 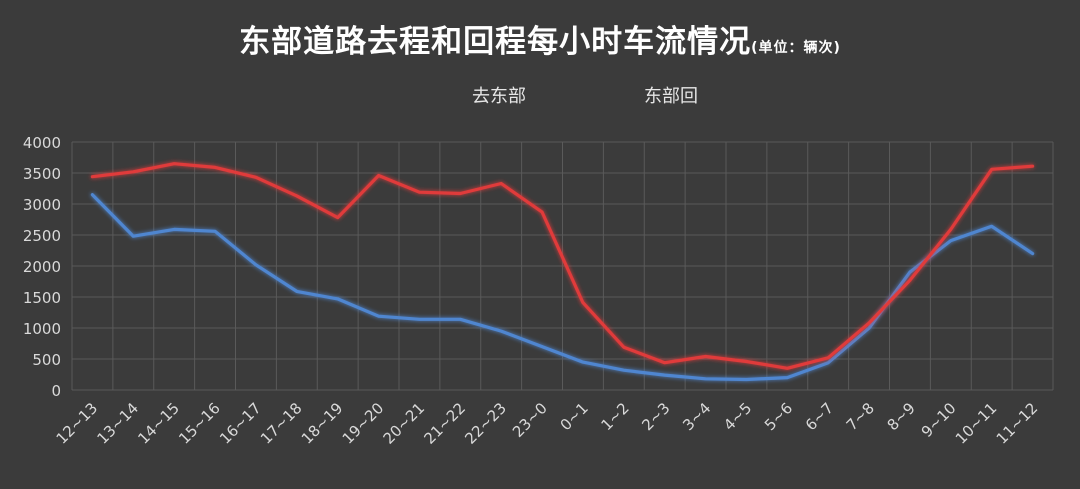 What do you see at coordinates (42, 205) in the screenshot?
I see `y-tick-label: 3000` at bounding box center [42, 205].